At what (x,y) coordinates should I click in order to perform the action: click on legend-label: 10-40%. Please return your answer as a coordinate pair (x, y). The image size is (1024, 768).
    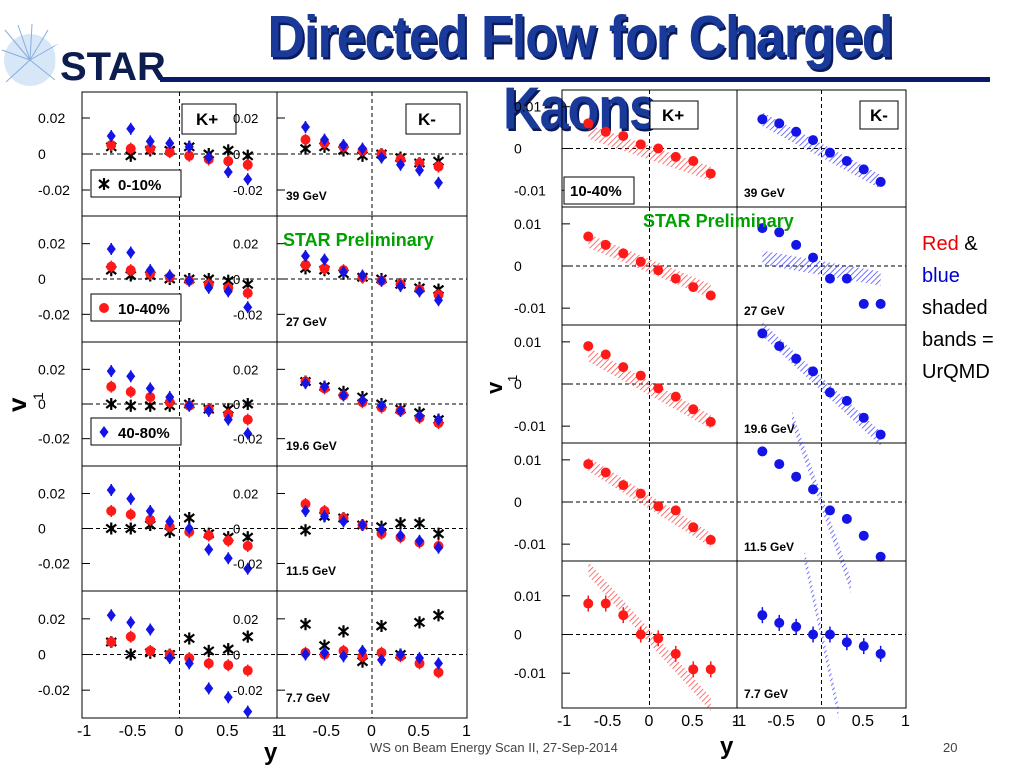
    Looking at the image, I should click on (144, 309).